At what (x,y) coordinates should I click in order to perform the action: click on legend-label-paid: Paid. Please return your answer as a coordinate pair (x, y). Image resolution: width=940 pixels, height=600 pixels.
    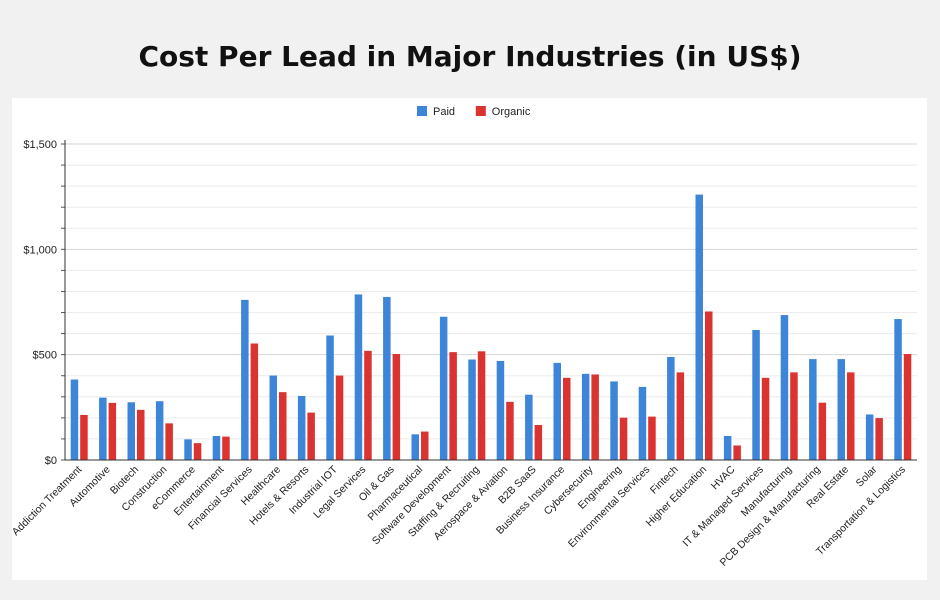
    Looking at the image, I should click on (444, 112).